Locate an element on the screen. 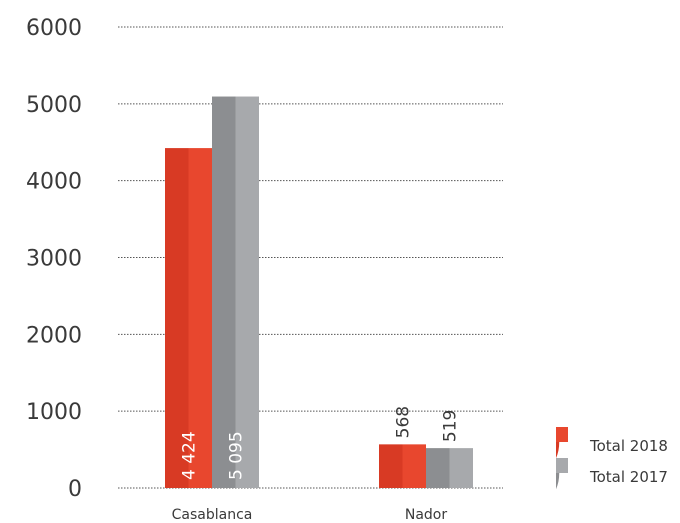 This screenshot has height=523, width=680. y-tick-label: 6000 is located at coordinates (54, 28).